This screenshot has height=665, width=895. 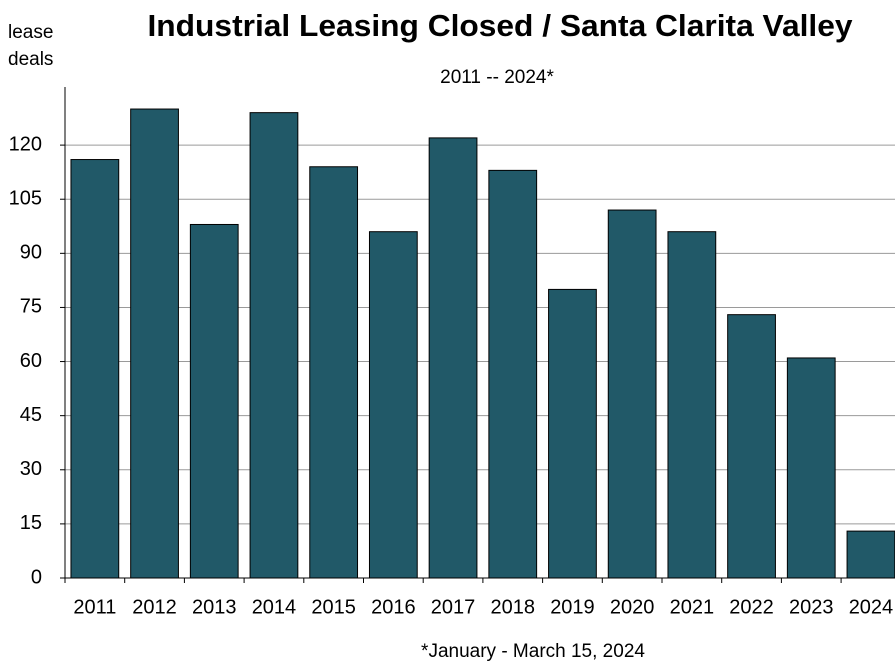 I want to click on y-tick-label: 60, so click(x=31, y=361).